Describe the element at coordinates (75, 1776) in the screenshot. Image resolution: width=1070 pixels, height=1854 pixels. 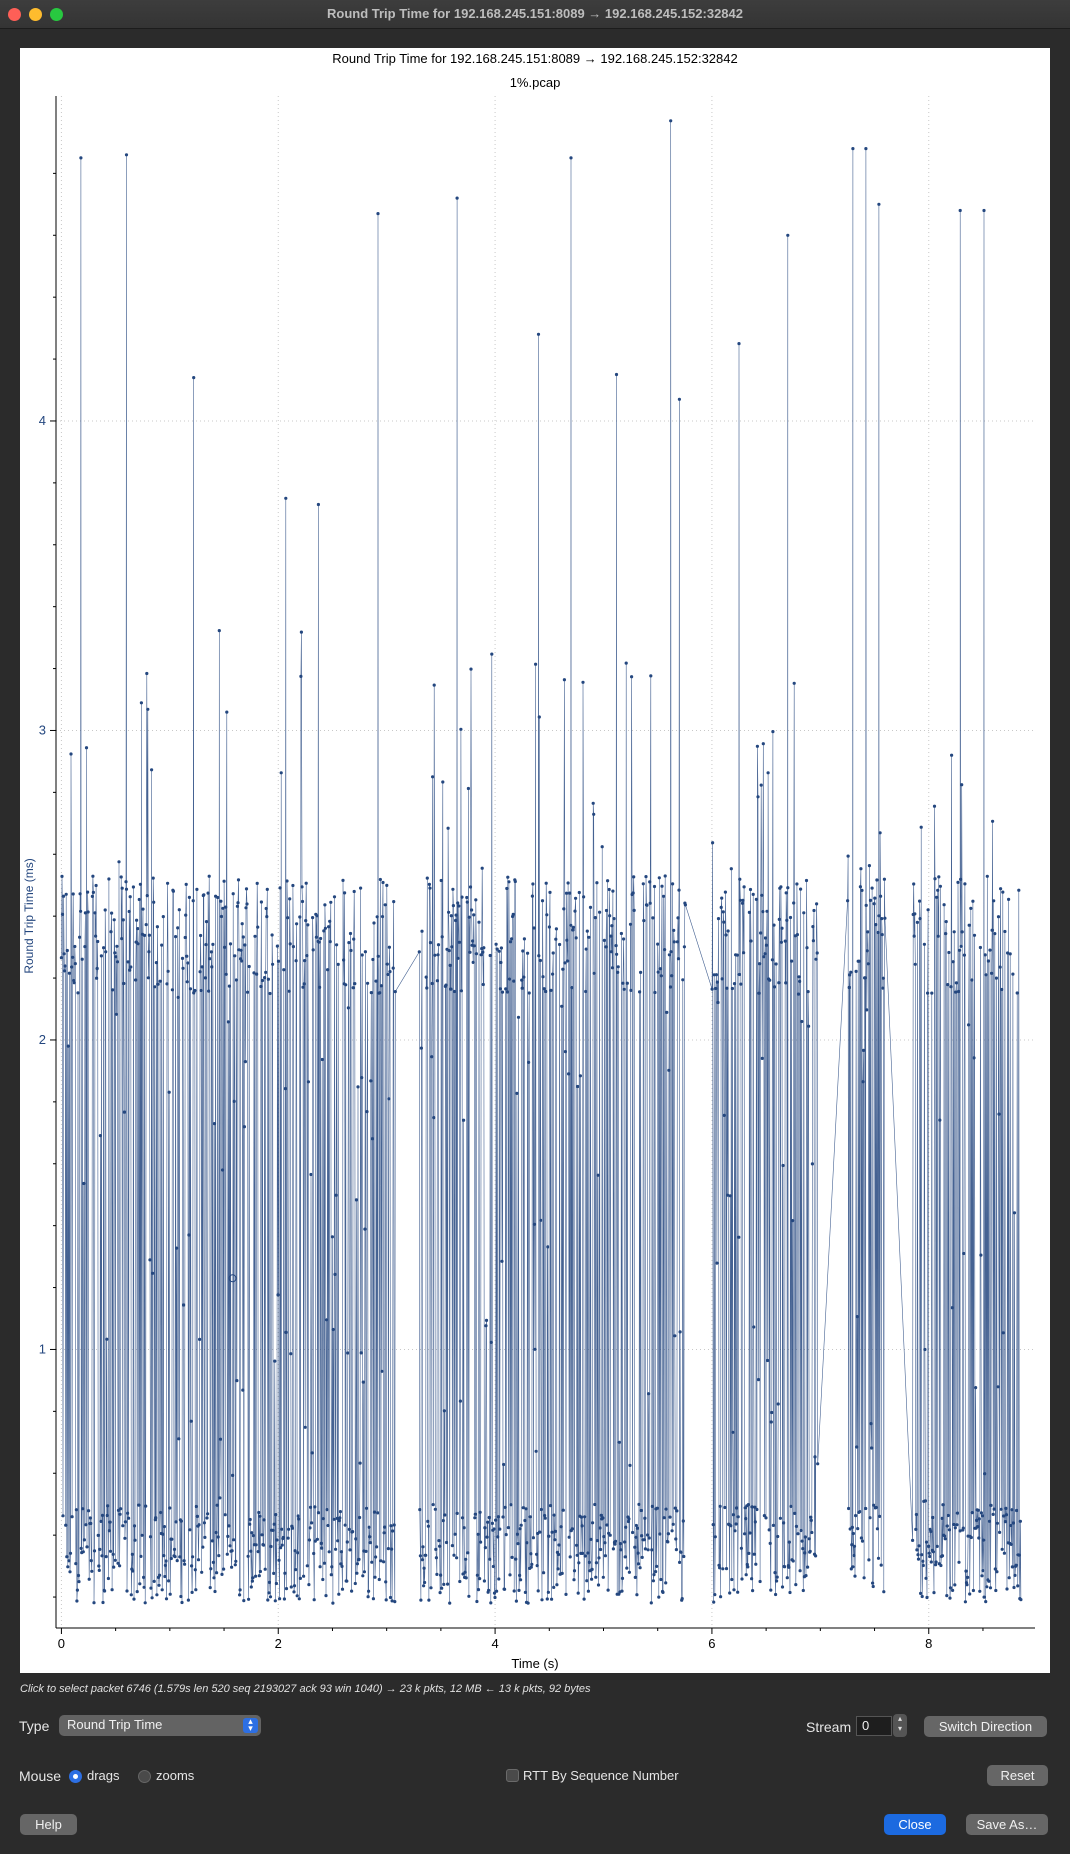
I see `drags-radio` at that location.